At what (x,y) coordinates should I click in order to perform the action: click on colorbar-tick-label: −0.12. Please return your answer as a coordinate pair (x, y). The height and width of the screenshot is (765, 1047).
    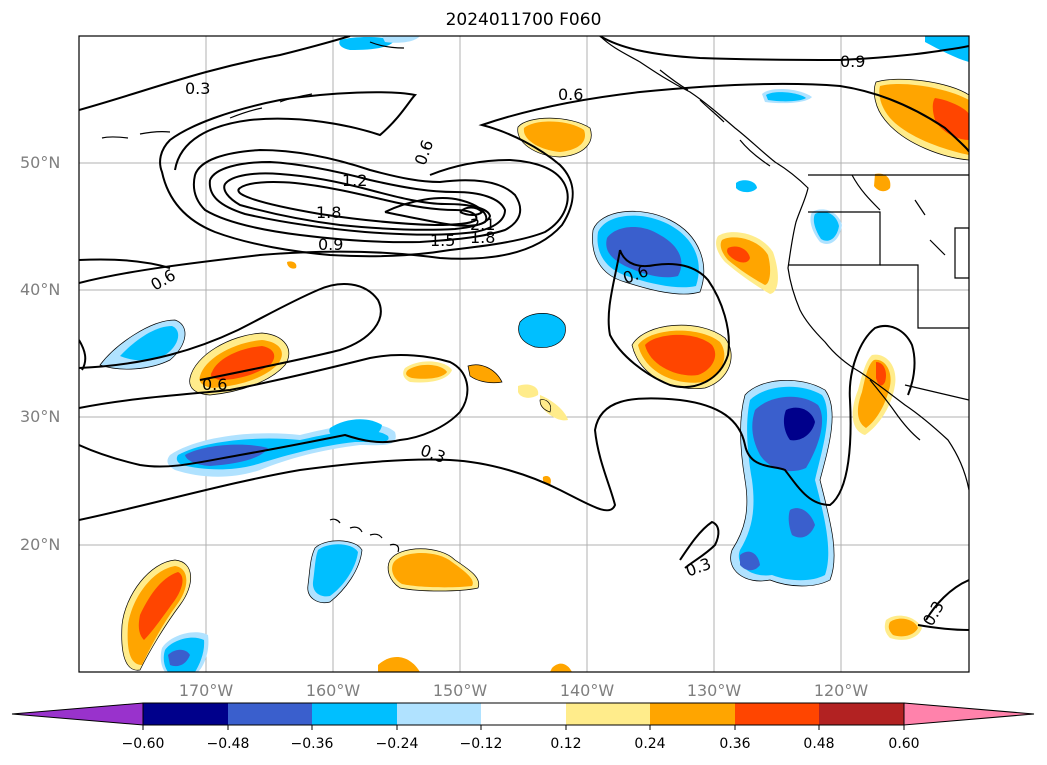
    Looking at the image, I should click on (481, 744).